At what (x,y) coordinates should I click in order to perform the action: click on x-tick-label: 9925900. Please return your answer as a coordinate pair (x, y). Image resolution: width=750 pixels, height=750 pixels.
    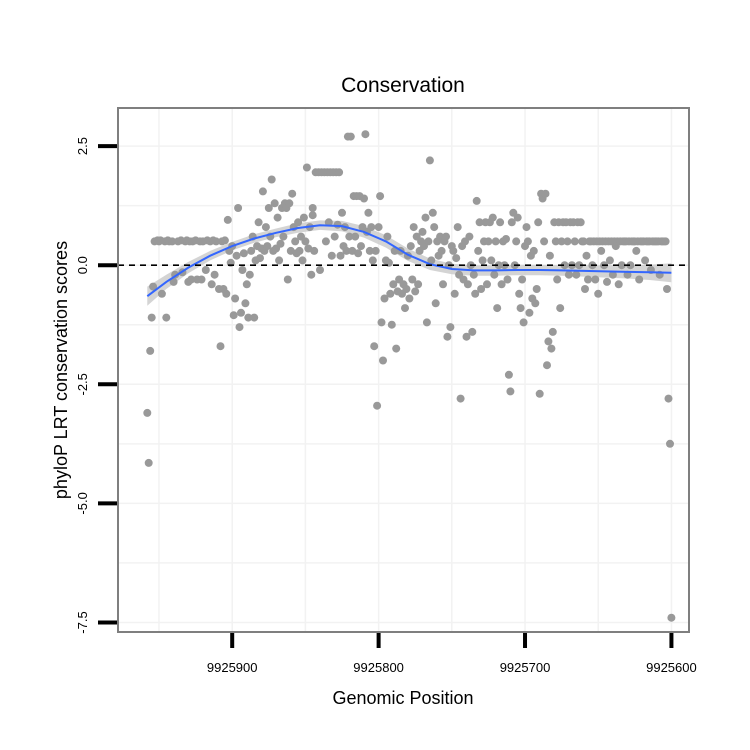
    Looking at the image, I should click on (232, 667).